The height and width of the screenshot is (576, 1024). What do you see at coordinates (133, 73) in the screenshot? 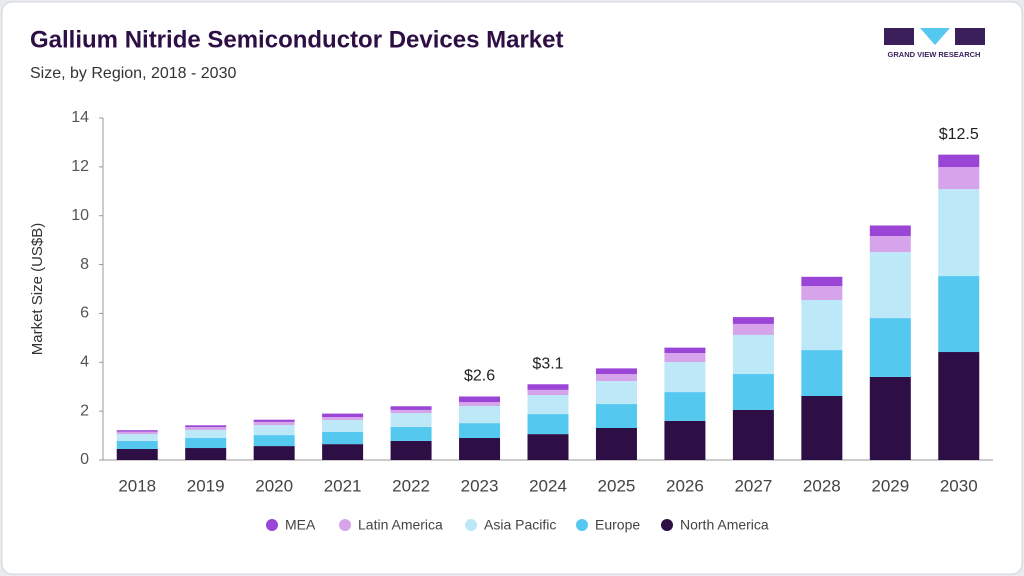
I see `chart-subtitle: Size, by Region, 2018 - 2030` at bounding box center [133, 73].